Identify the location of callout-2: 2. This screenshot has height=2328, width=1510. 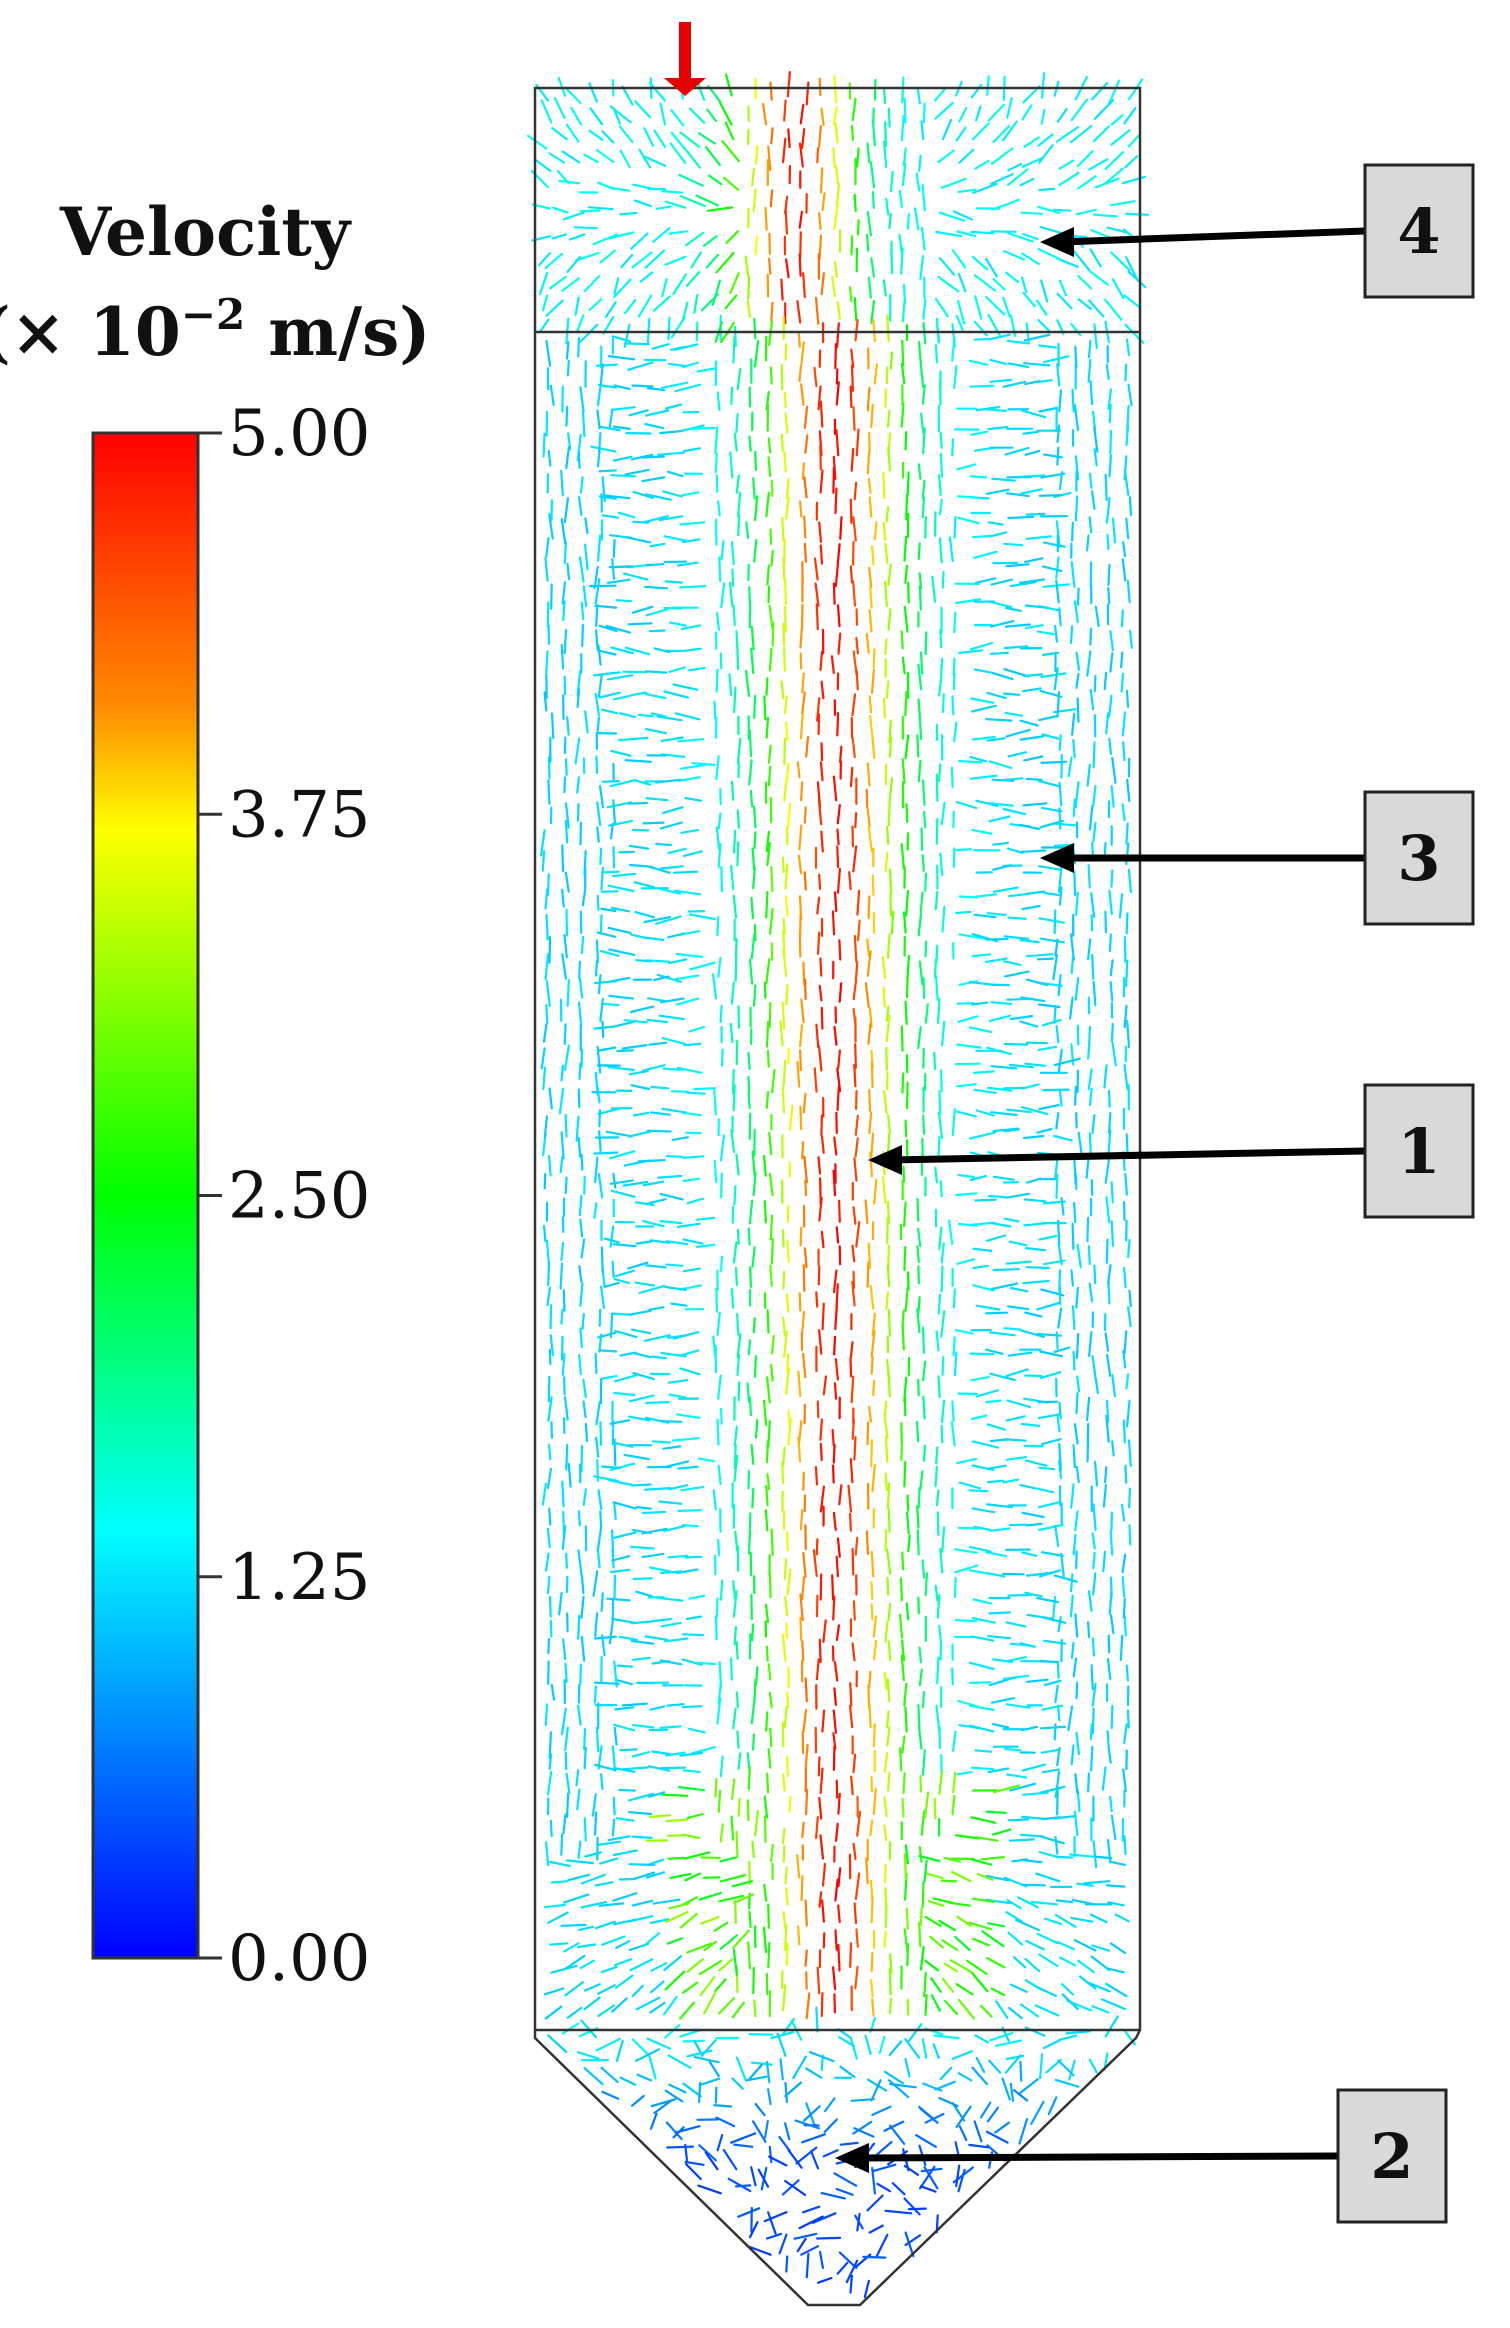
(1141, 2156).